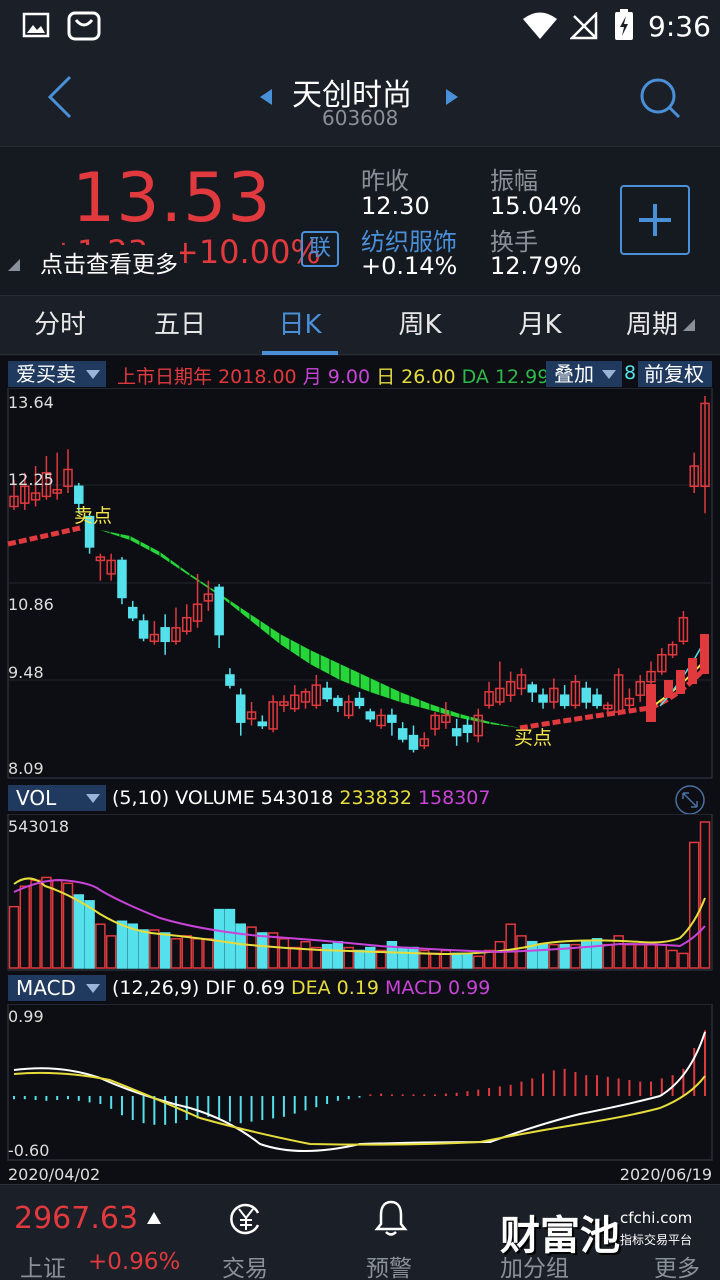  Describe the element at coordinates (246, 1232) in the screenshot. I see `trade-button: 交易` at that location.